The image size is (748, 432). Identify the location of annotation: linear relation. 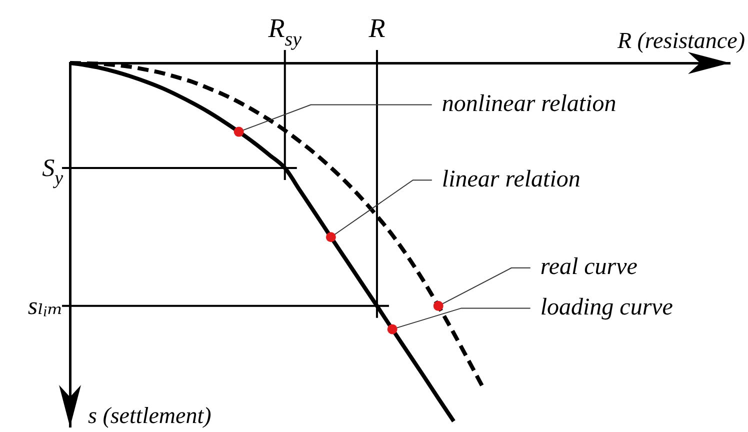
(511, 179).